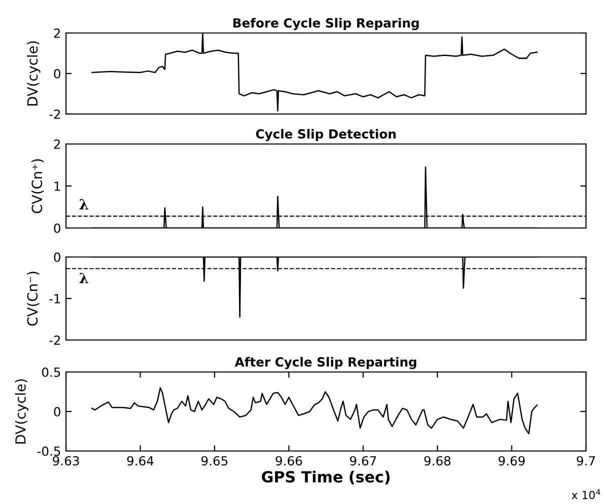 The image size is (604, 504). What do you see at coordinates (289, 461) in the screenshot?
I see `x-tick-label: 9.66` at bounding box center [289, 461].